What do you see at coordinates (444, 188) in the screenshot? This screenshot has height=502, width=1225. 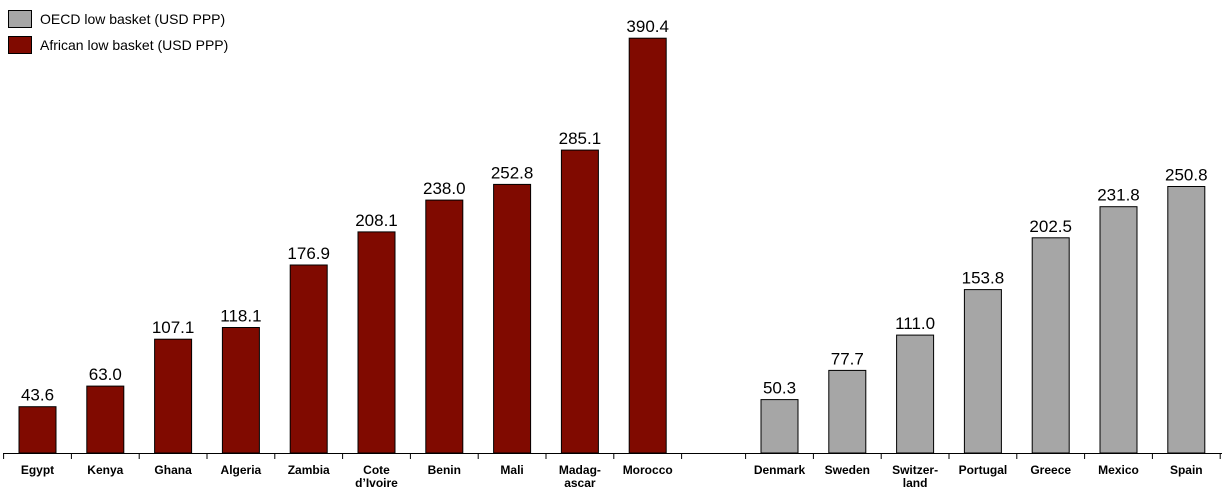 I see `data-label: 238.0` at bounding box center [444, 188].